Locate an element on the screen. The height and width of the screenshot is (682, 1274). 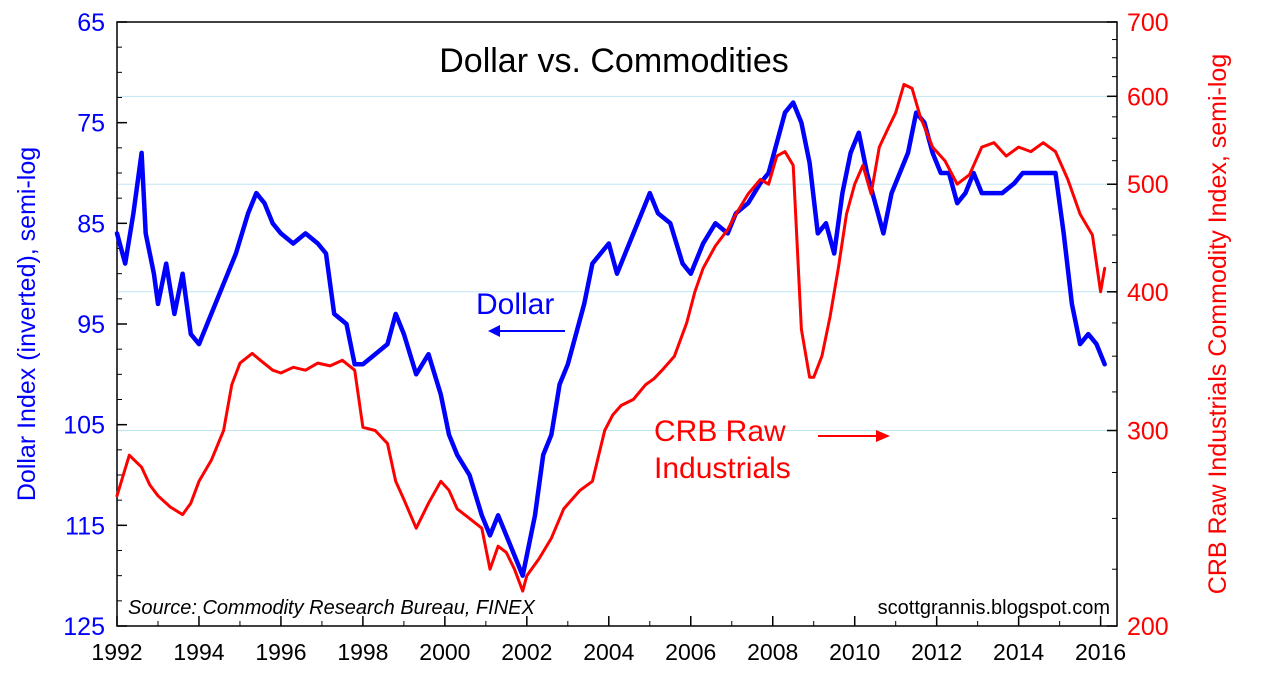
x-tick-label-2006: 2006 is located at coordinates (690, 652).